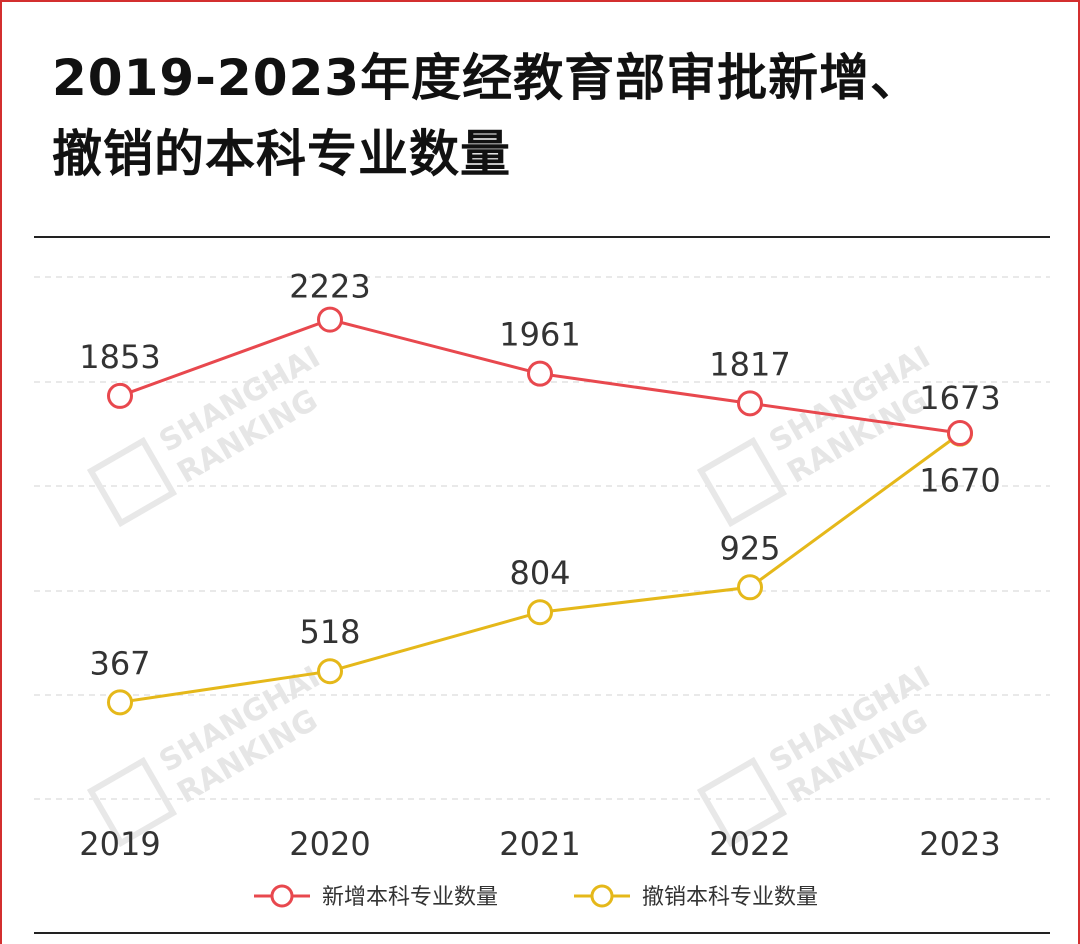 The width and height of the screenshot is (1080, 944). I want to click on data-label: 367, so click(119, 663).